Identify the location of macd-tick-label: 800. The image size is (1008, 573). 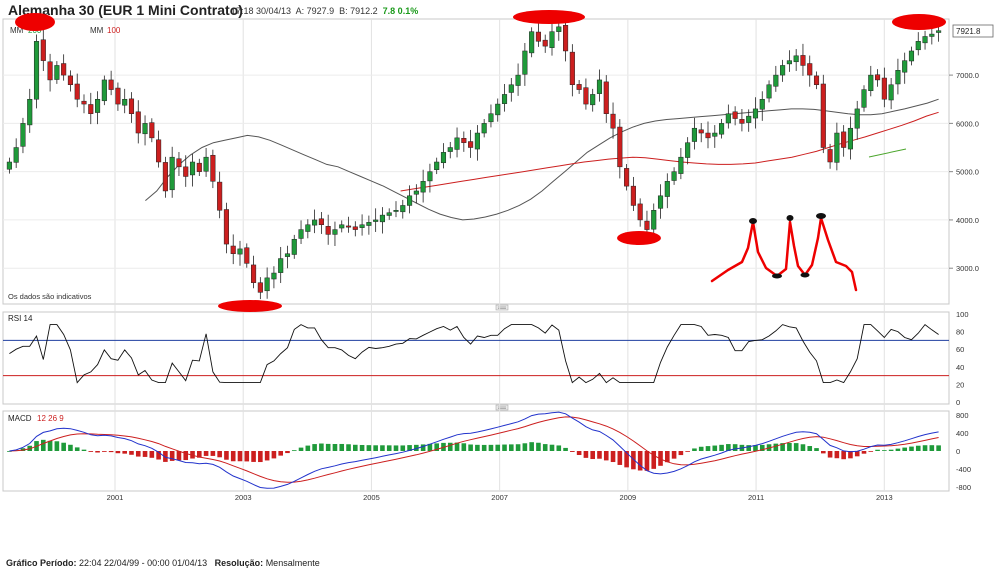
(962, 415).